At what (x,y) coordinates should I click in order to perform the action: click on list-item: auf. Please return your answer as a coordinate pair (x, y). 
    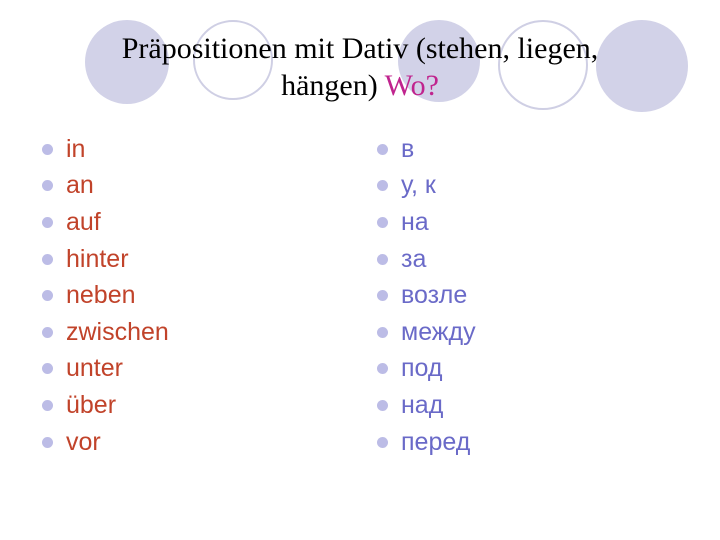
    Looking at the image, I should click on (192, 222).